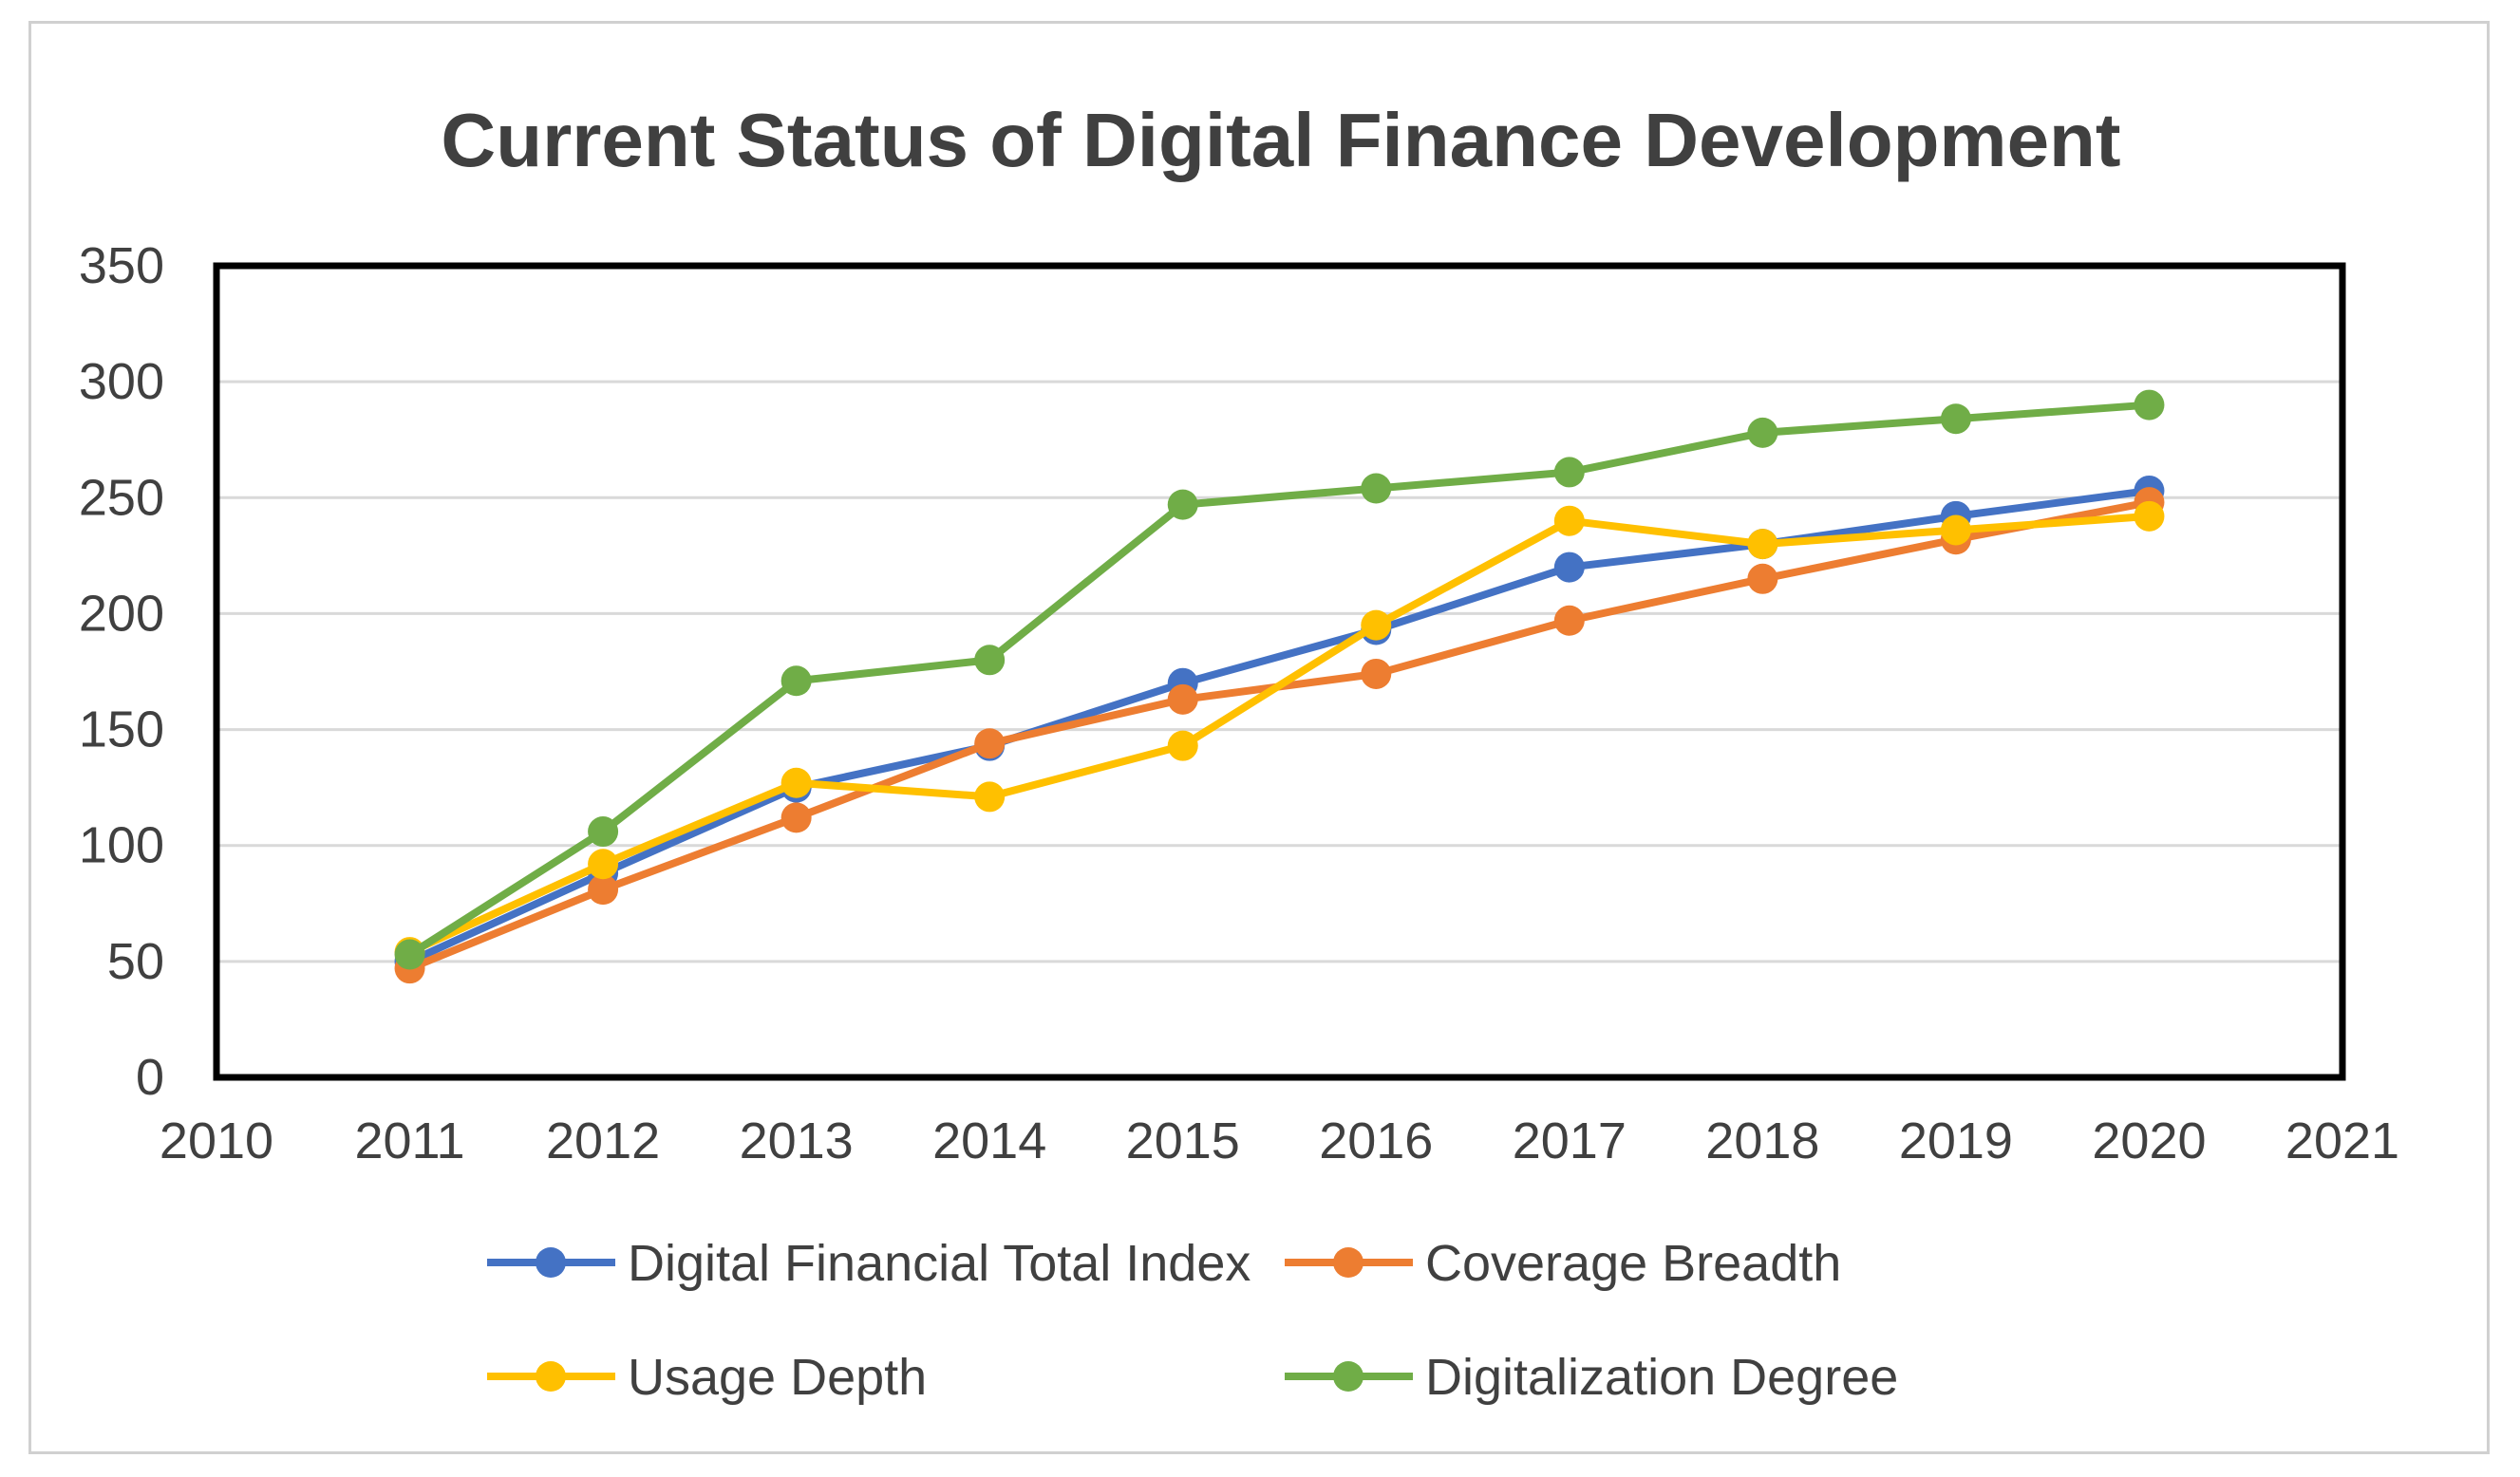 This screenshot has height=1477, width=2520. I want to click on legend-item: Digital Financial Total Index, so click(869, 1264).